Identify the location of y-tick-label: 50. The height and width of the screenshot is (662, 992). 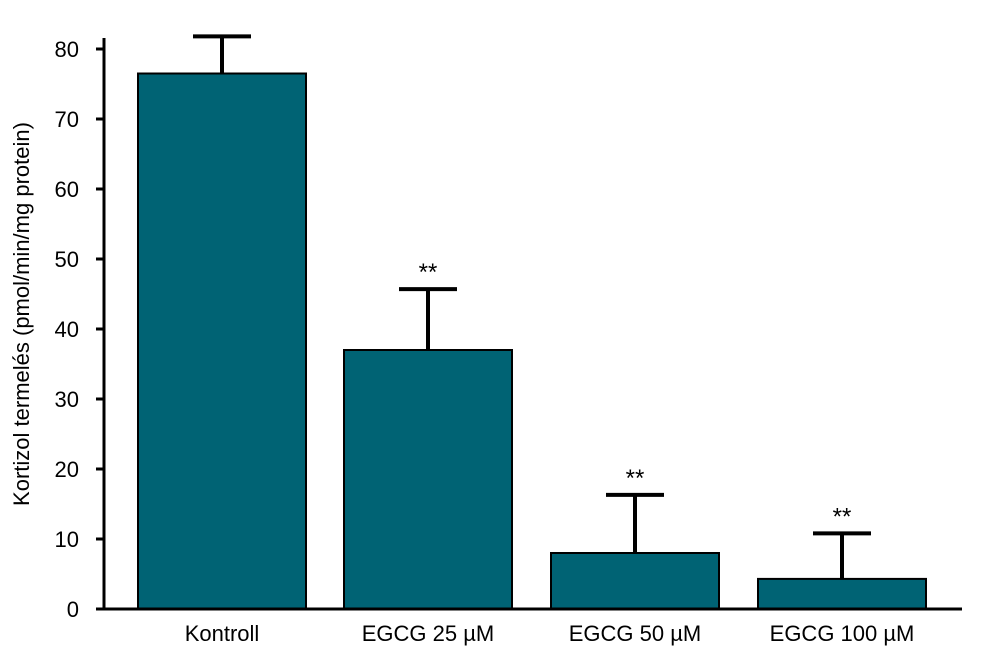
(67, 259).